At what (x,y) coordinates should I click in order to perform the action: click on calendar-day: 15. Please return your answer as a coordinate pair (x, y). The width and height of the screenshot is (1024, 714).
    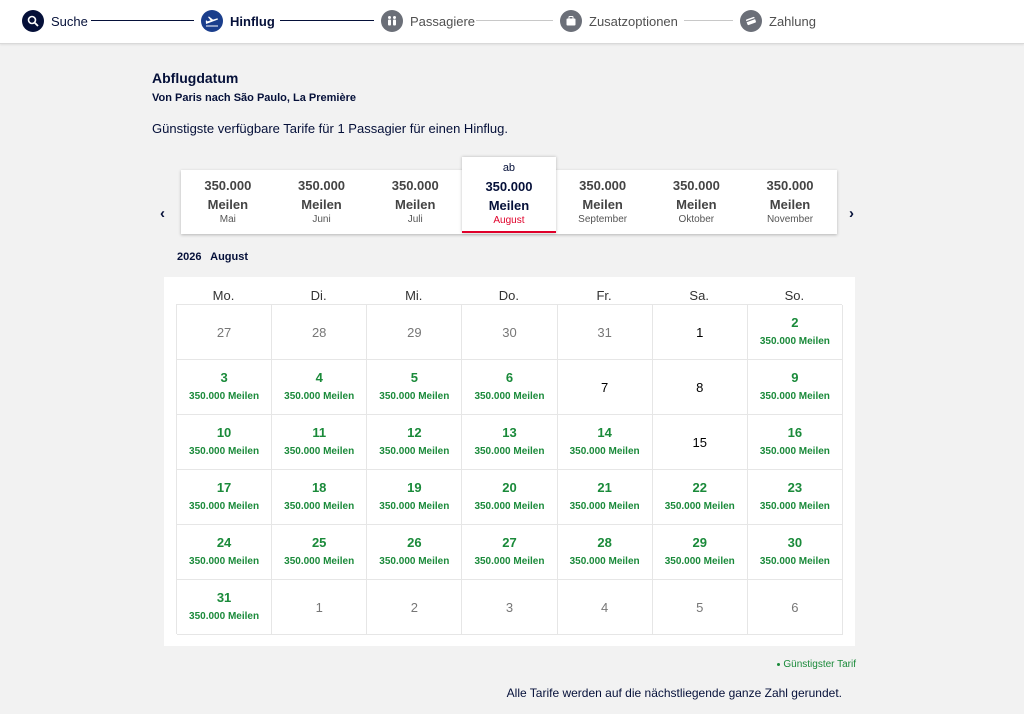
    Looking at the image, I should click on (700, 442).